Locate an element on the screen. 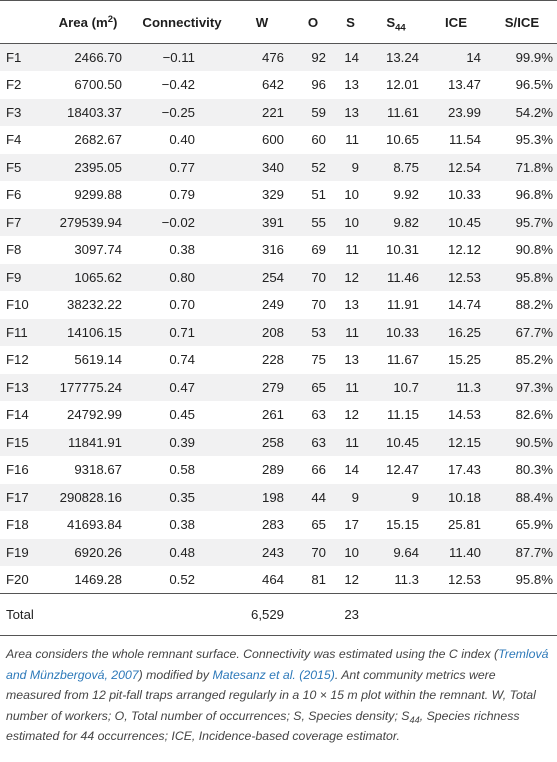 The height and width of the screenshot is (762, 557). row-s44: 10.65 is located at coordinates (396, 140).